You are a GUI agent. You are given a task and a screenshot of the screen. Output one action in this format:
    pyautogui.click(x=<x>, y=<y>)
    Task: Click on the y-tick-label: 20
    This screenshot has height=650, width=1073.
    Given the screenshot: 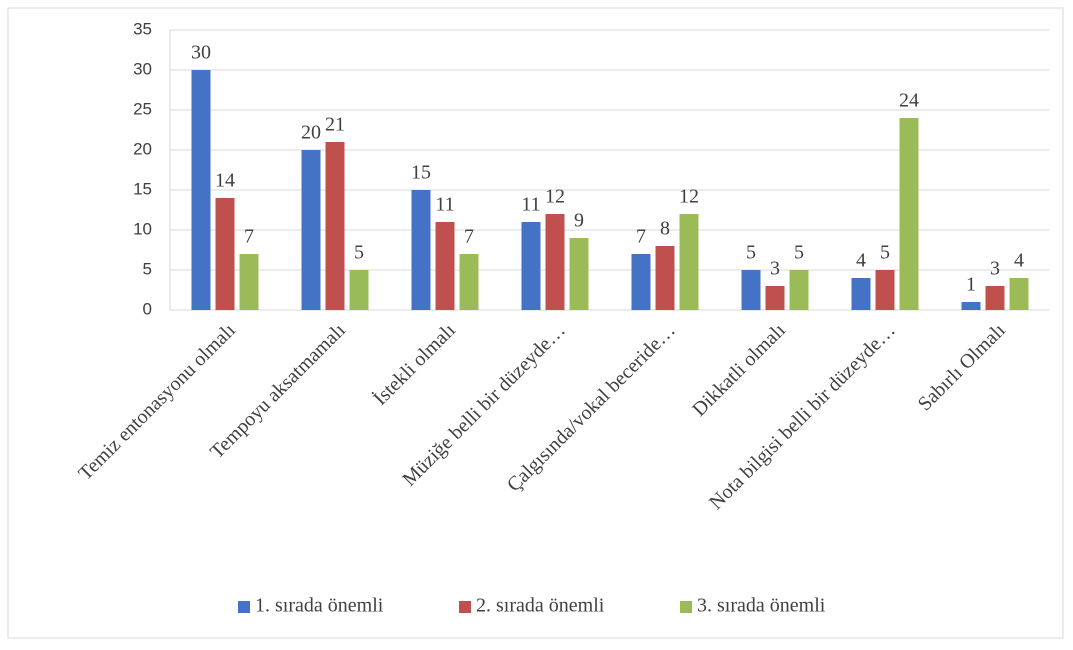 What is the action you would take?
    pyautogui.click(x=142, y=148)
    